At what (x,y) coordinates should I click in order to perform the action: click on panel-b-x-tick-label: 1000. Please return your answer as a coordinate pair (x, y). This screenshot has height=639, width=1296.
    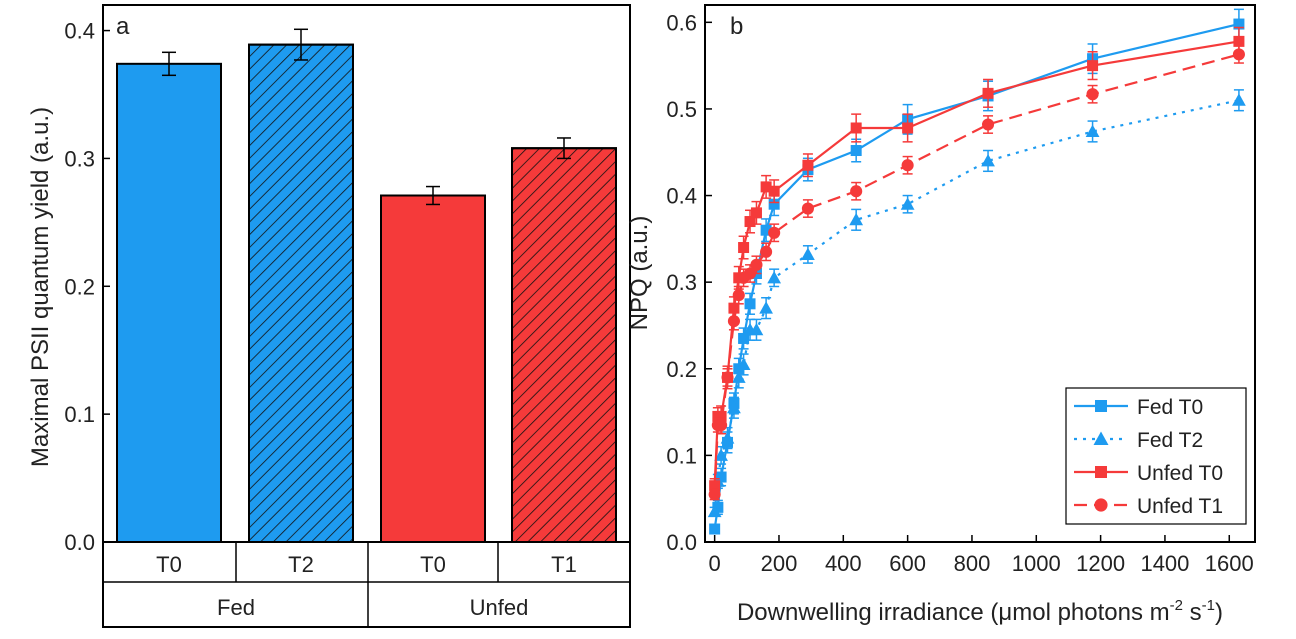
    Looking at the image, I should click on (1036, 563).